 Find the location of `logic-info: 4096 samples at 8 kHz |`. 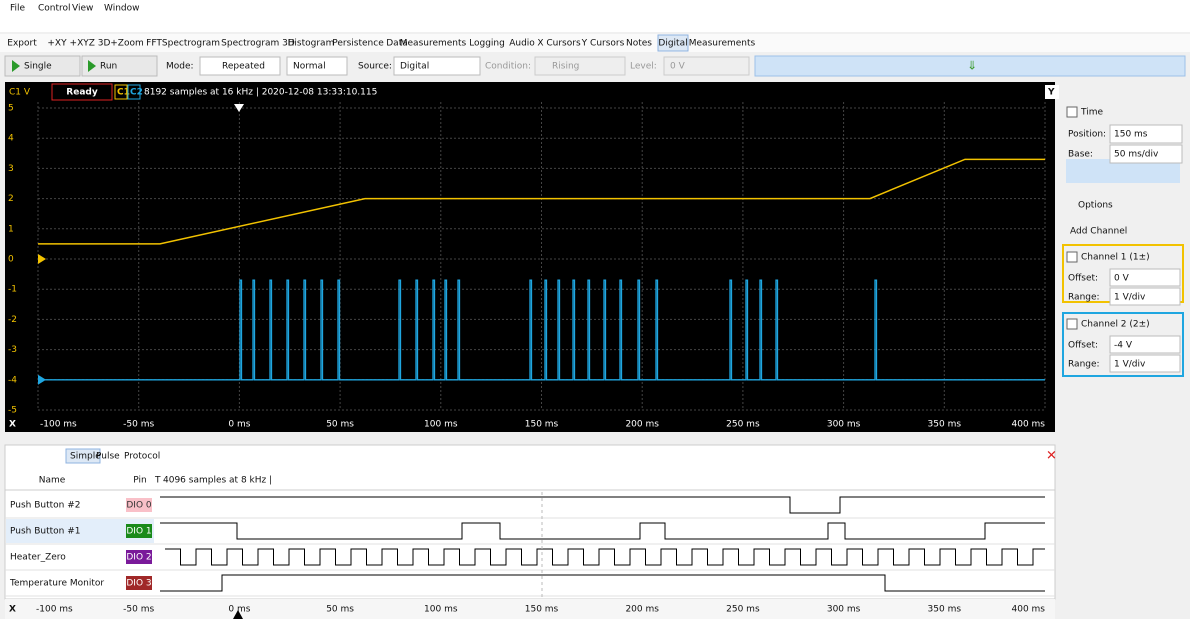

logic-info: 4096 samples at 8 kHz | is located at coordinates (217, 481).